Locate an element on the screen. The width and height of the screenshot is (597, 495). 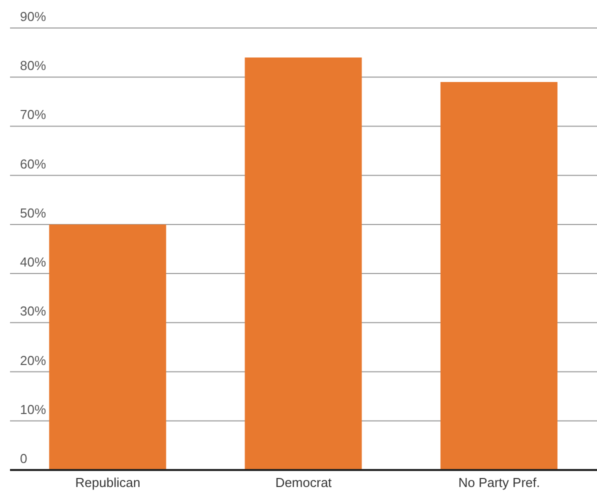
y-tick-label: 0 is located at coordinates (24, 458).